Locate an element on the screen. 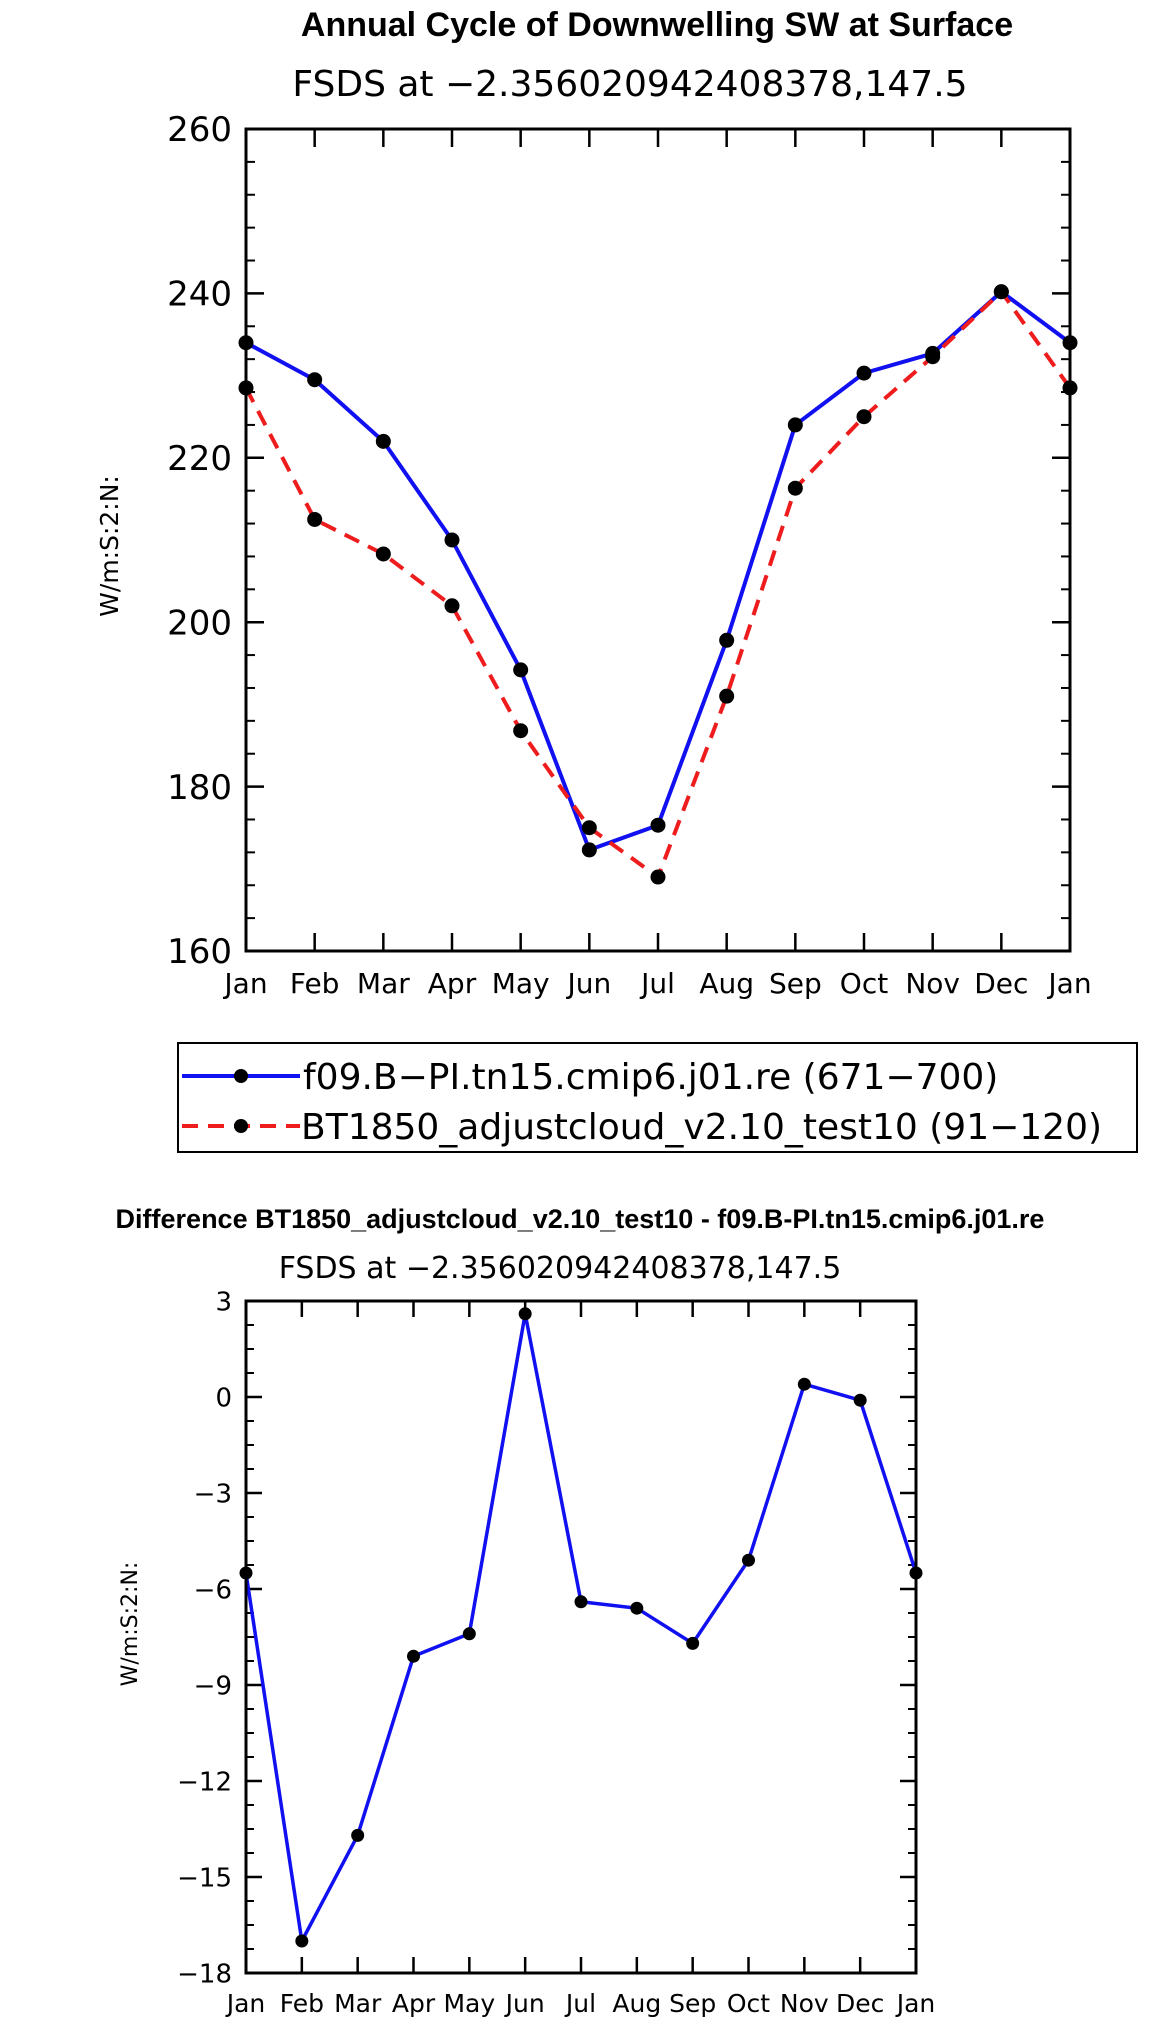 The height and width of the screenshot is (2032, 1161). legend-marker-control is located at coordinates (241, 1076).